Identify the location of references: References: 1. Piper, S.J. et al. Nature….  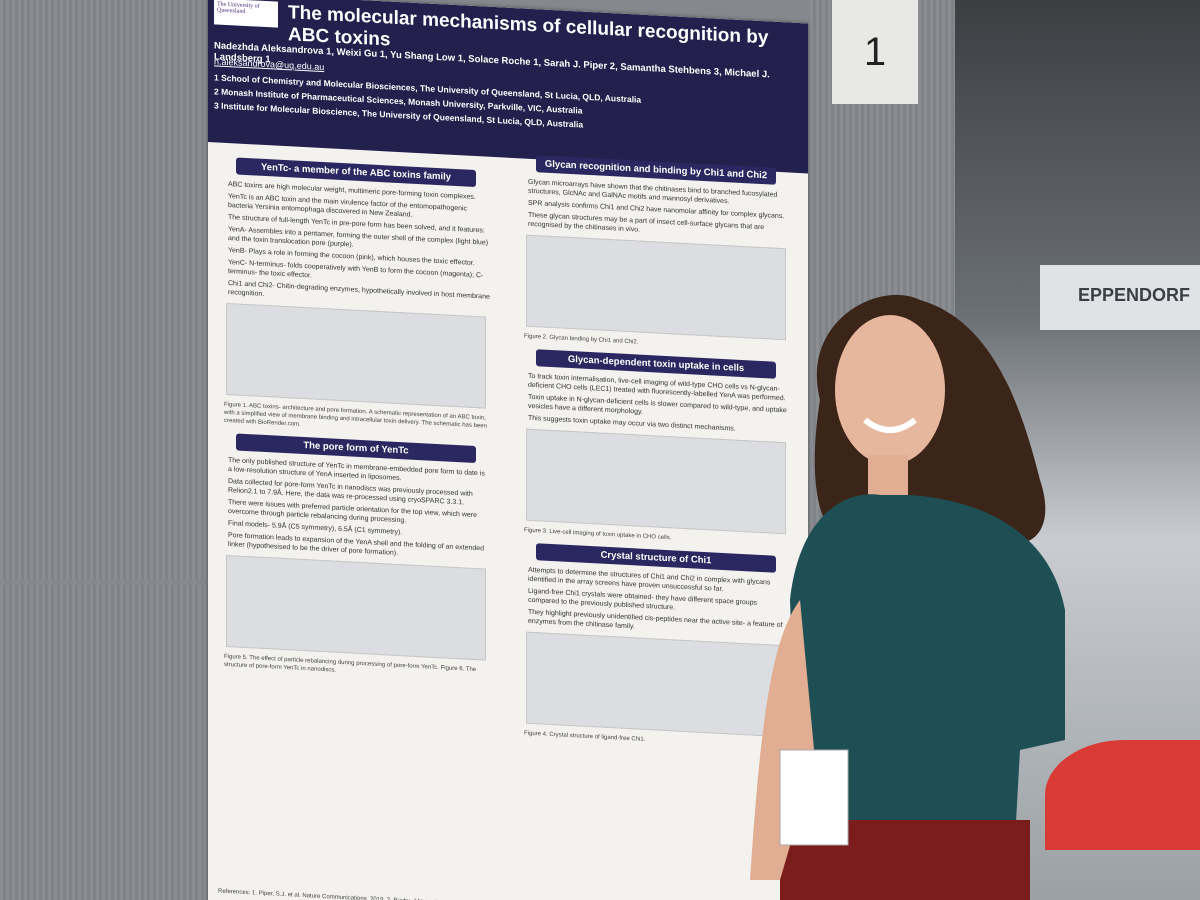
(498, 894).